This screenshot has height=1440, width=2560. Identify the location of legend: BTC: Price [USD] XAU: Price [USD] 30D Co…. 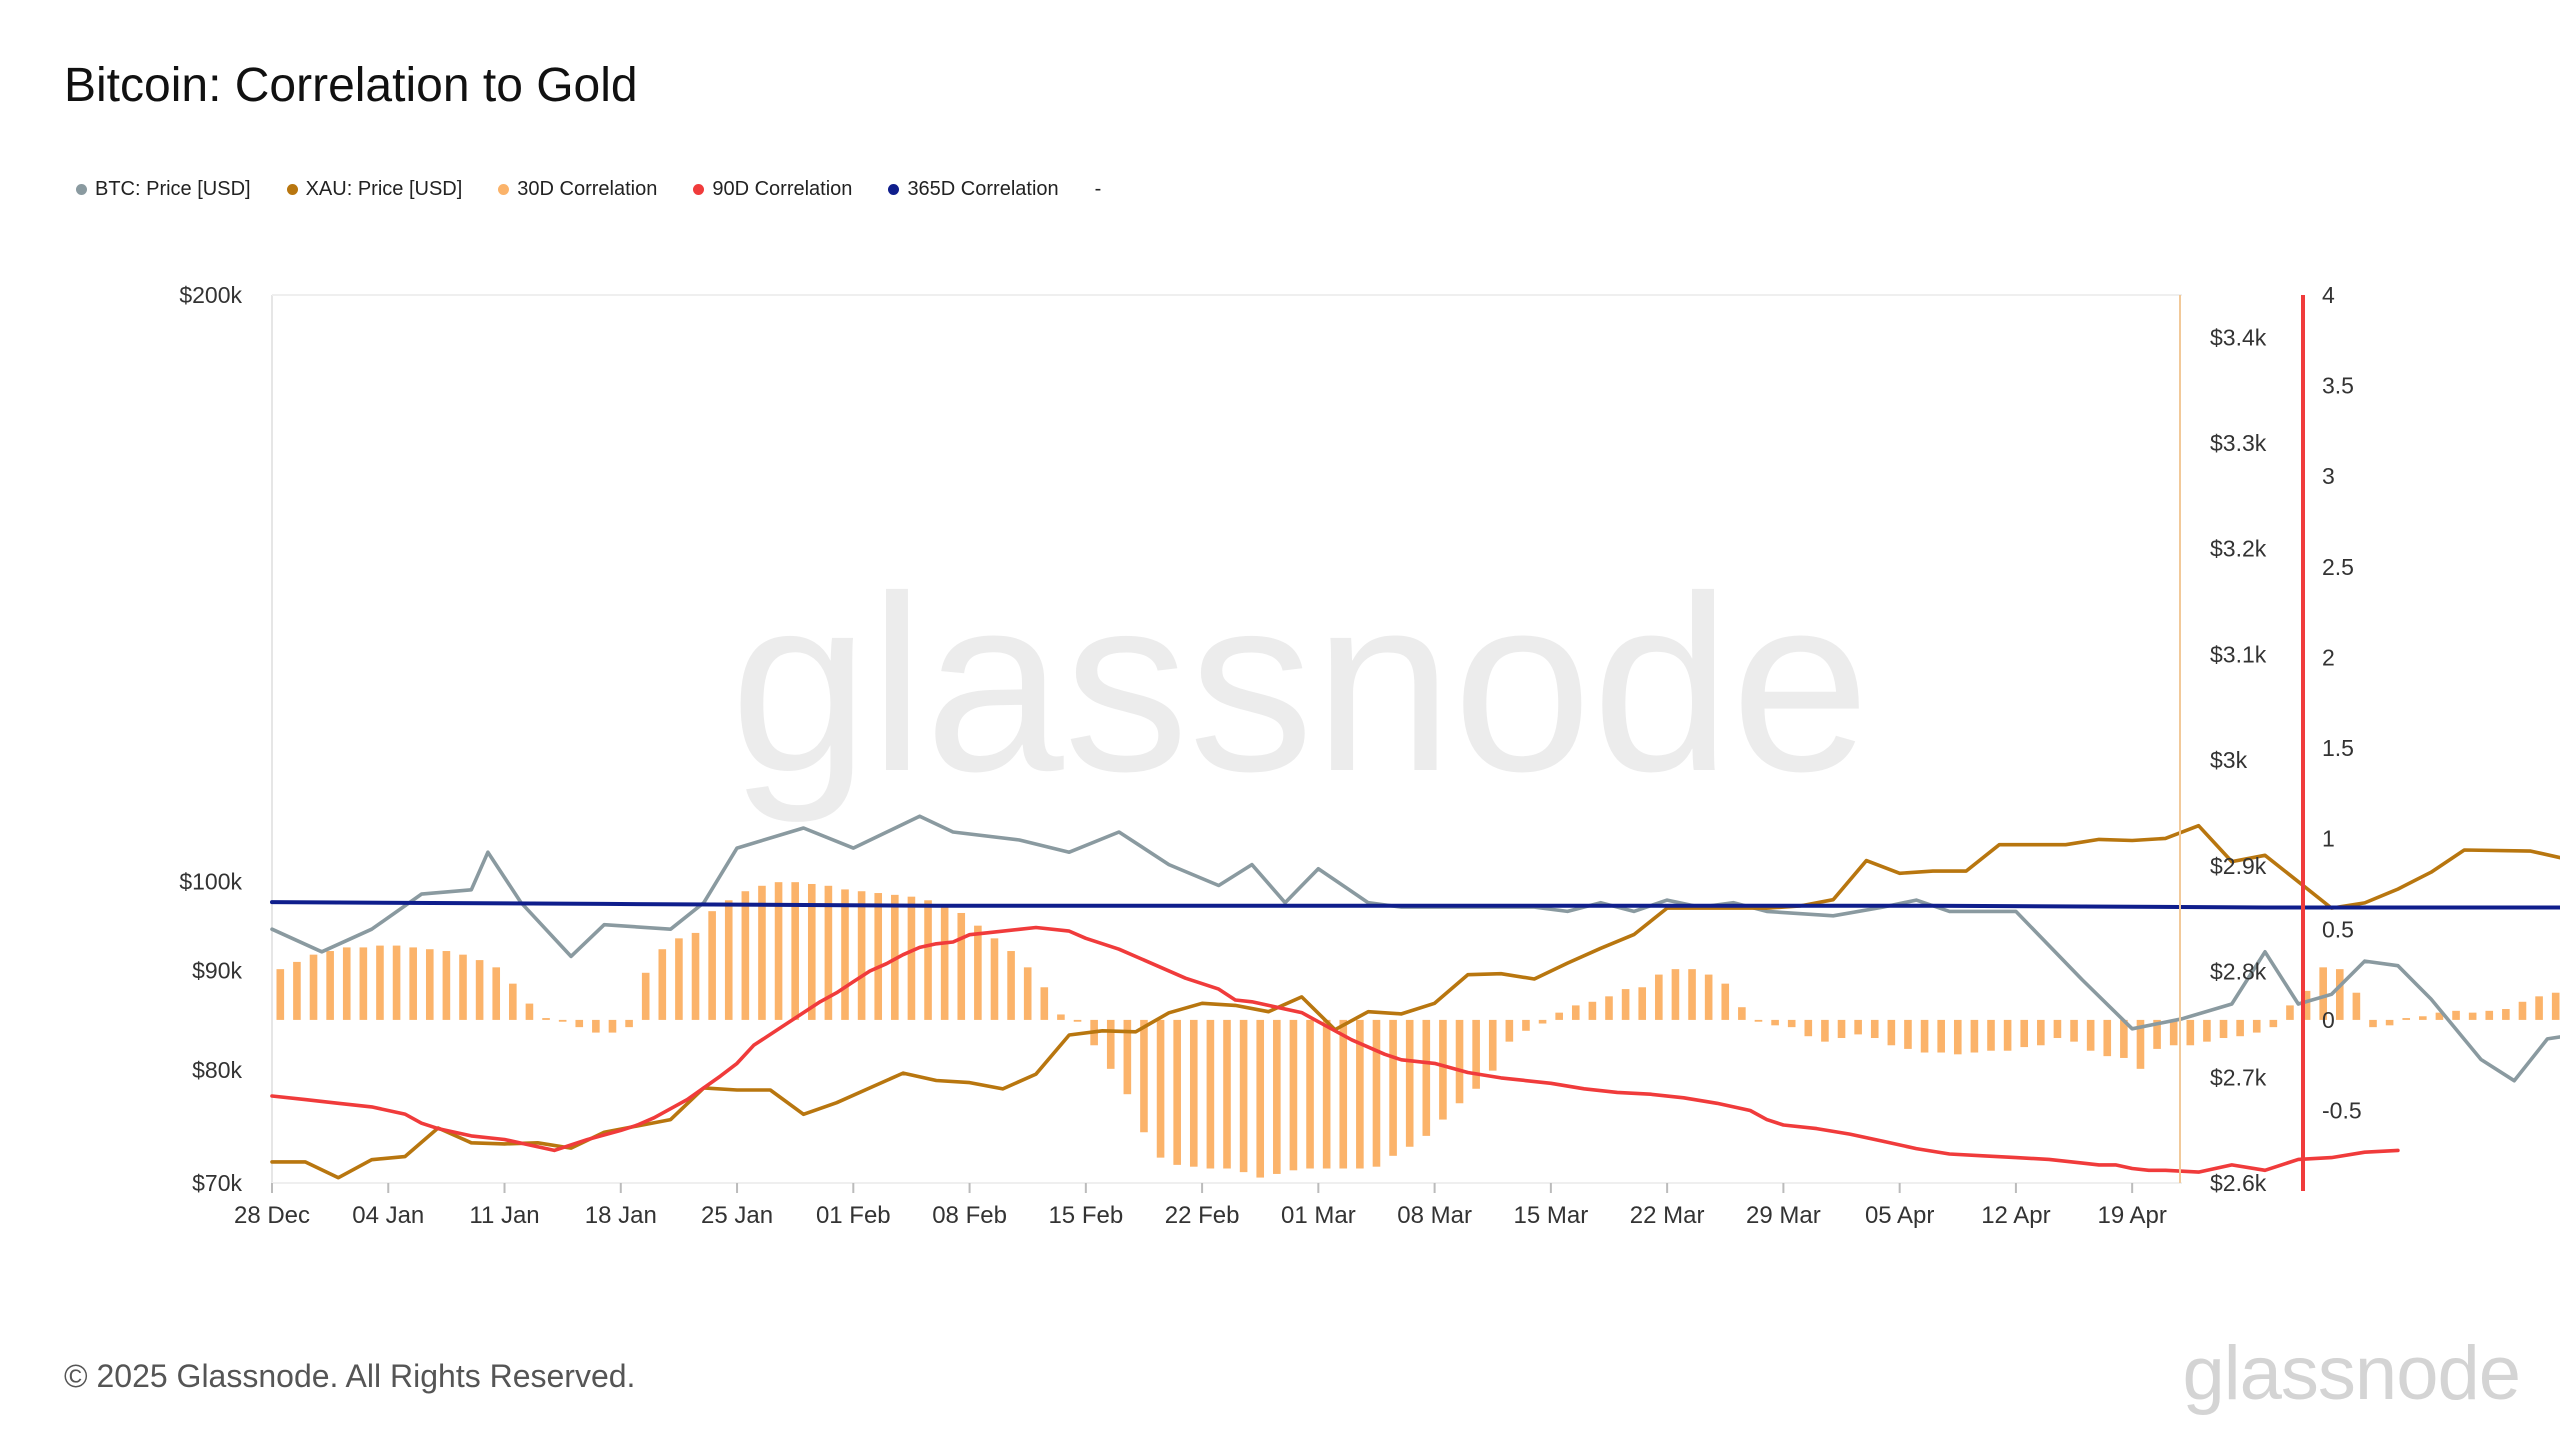
(606, 189).